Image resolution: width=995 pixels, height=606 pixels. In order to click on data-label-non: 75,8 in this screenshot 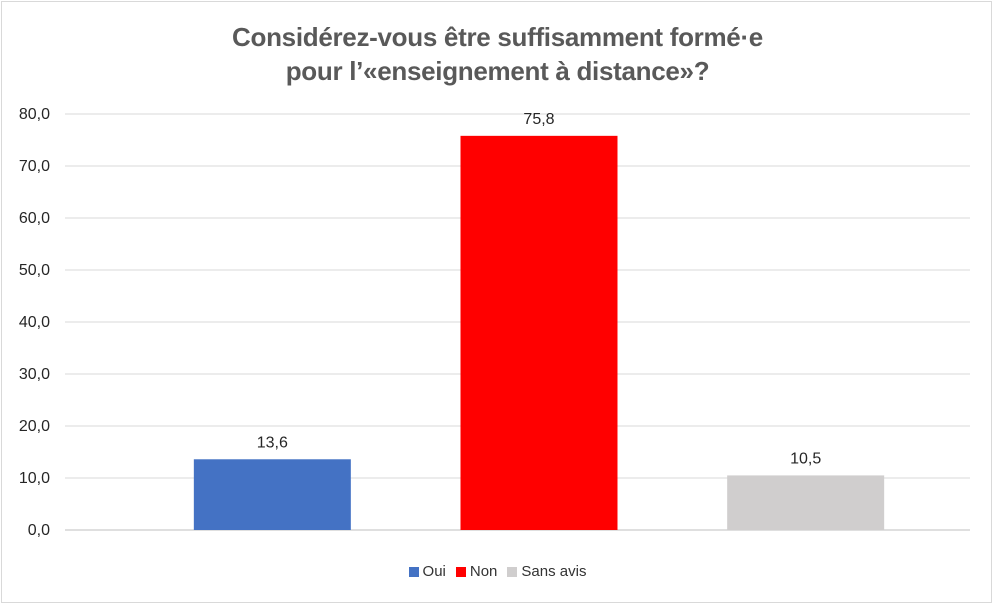, I will do `click(538, 119)`.